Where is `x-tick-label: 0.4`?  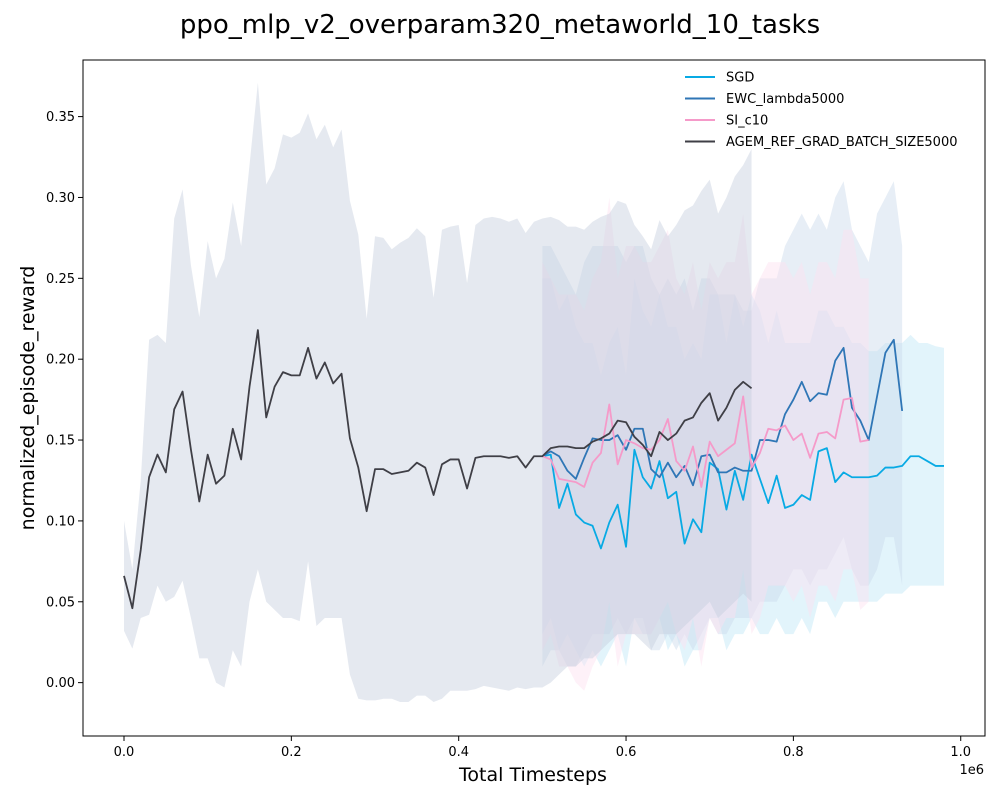 x-tick-label: 0.4 is located at coordinates (458, 752).